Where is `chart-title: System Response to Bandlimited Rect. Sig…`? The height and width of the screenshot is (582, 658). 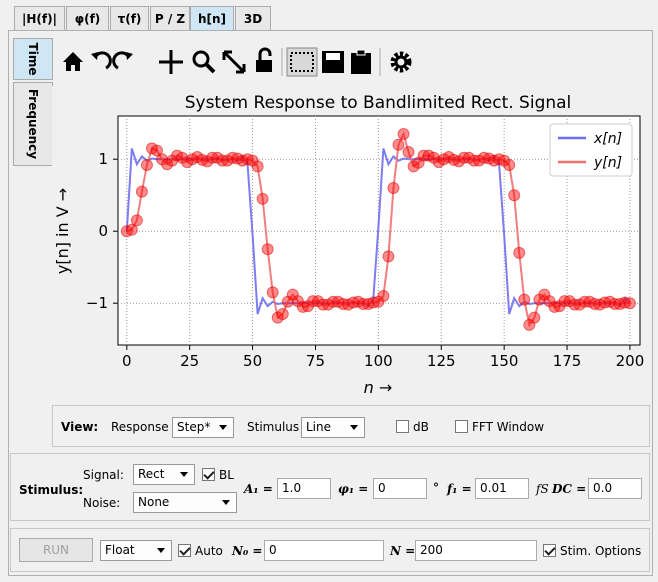 chart-title: System Response to Bandlimited Rect. Sig… is located at coordinates (378, 103).